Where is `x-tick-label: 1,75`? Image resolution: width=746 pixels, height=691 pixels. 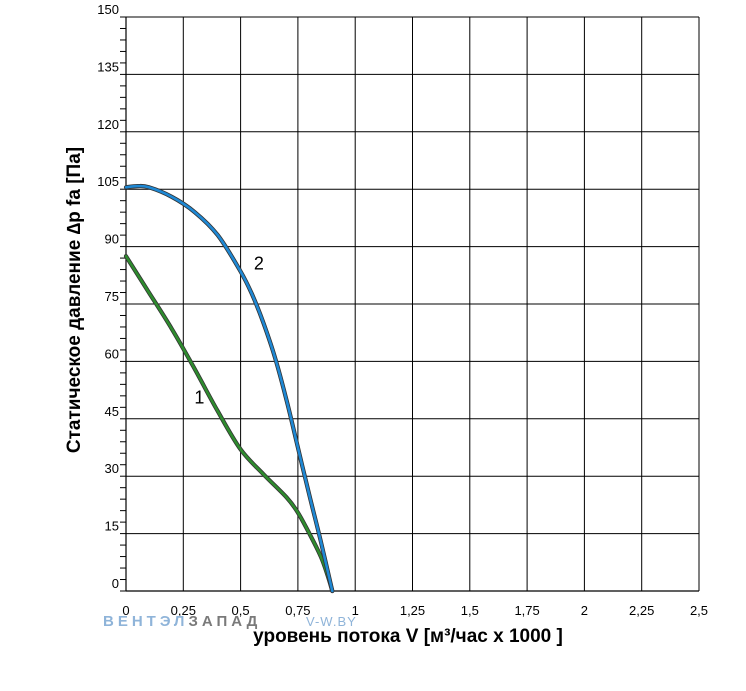
x-tick-label: 1,75 is located at coordinates (526, 610).